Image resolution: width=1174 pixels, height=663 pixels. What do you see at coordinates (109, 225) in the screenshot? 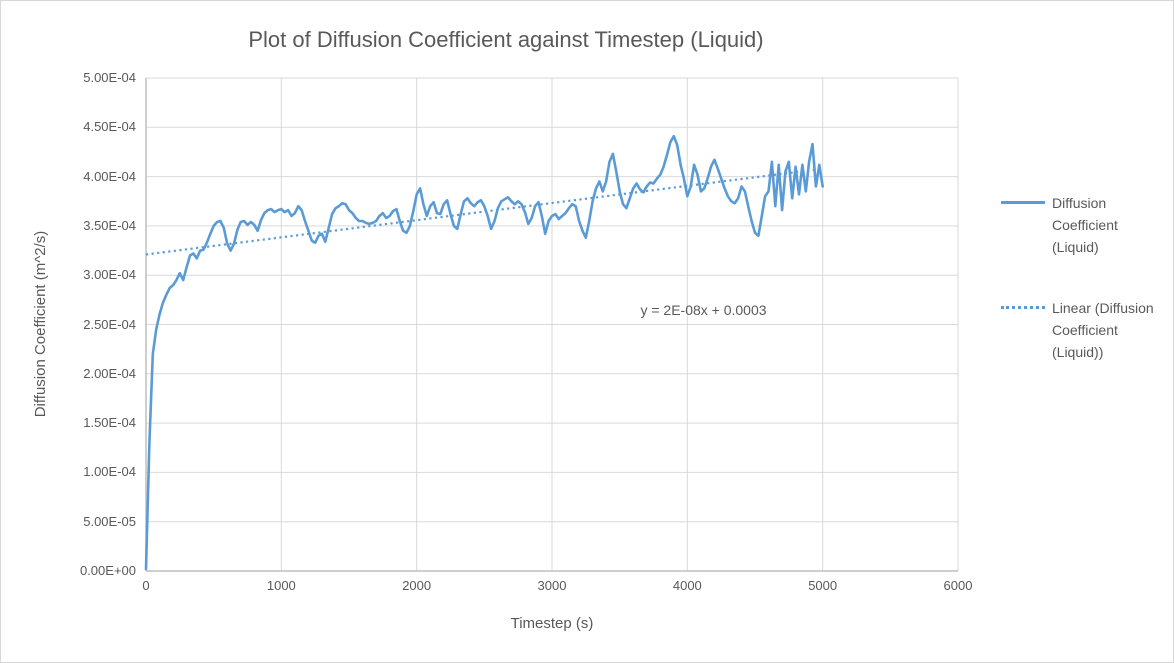
I see `y-axis-tick-label: 3.50E-04` at bounding box center [109, 225].